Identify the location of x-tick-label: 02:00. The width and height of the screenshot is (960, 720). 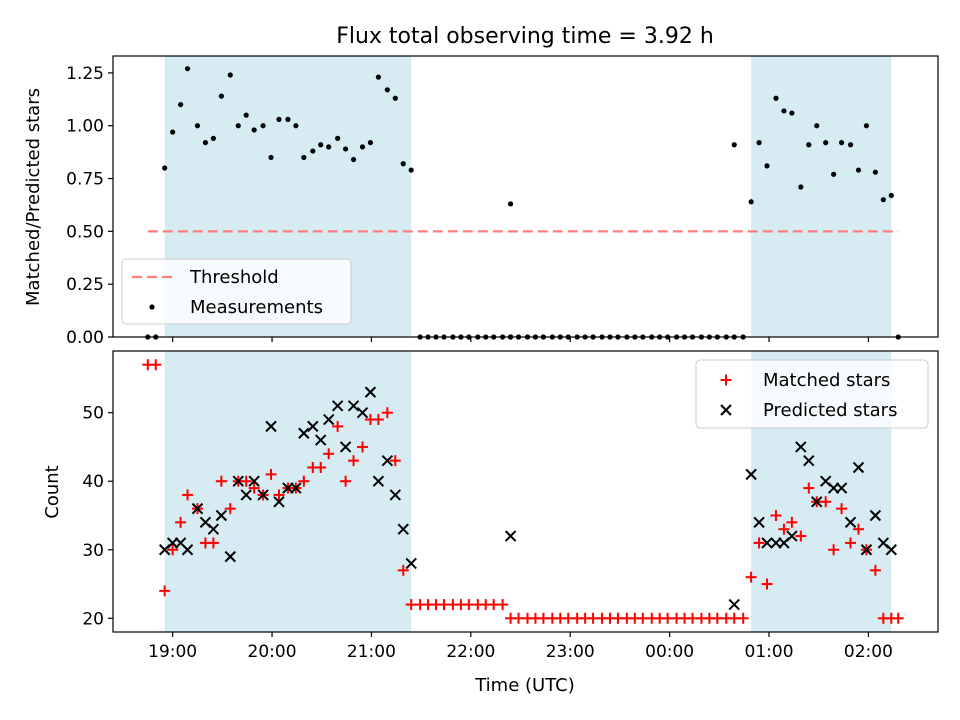
(868, 652).